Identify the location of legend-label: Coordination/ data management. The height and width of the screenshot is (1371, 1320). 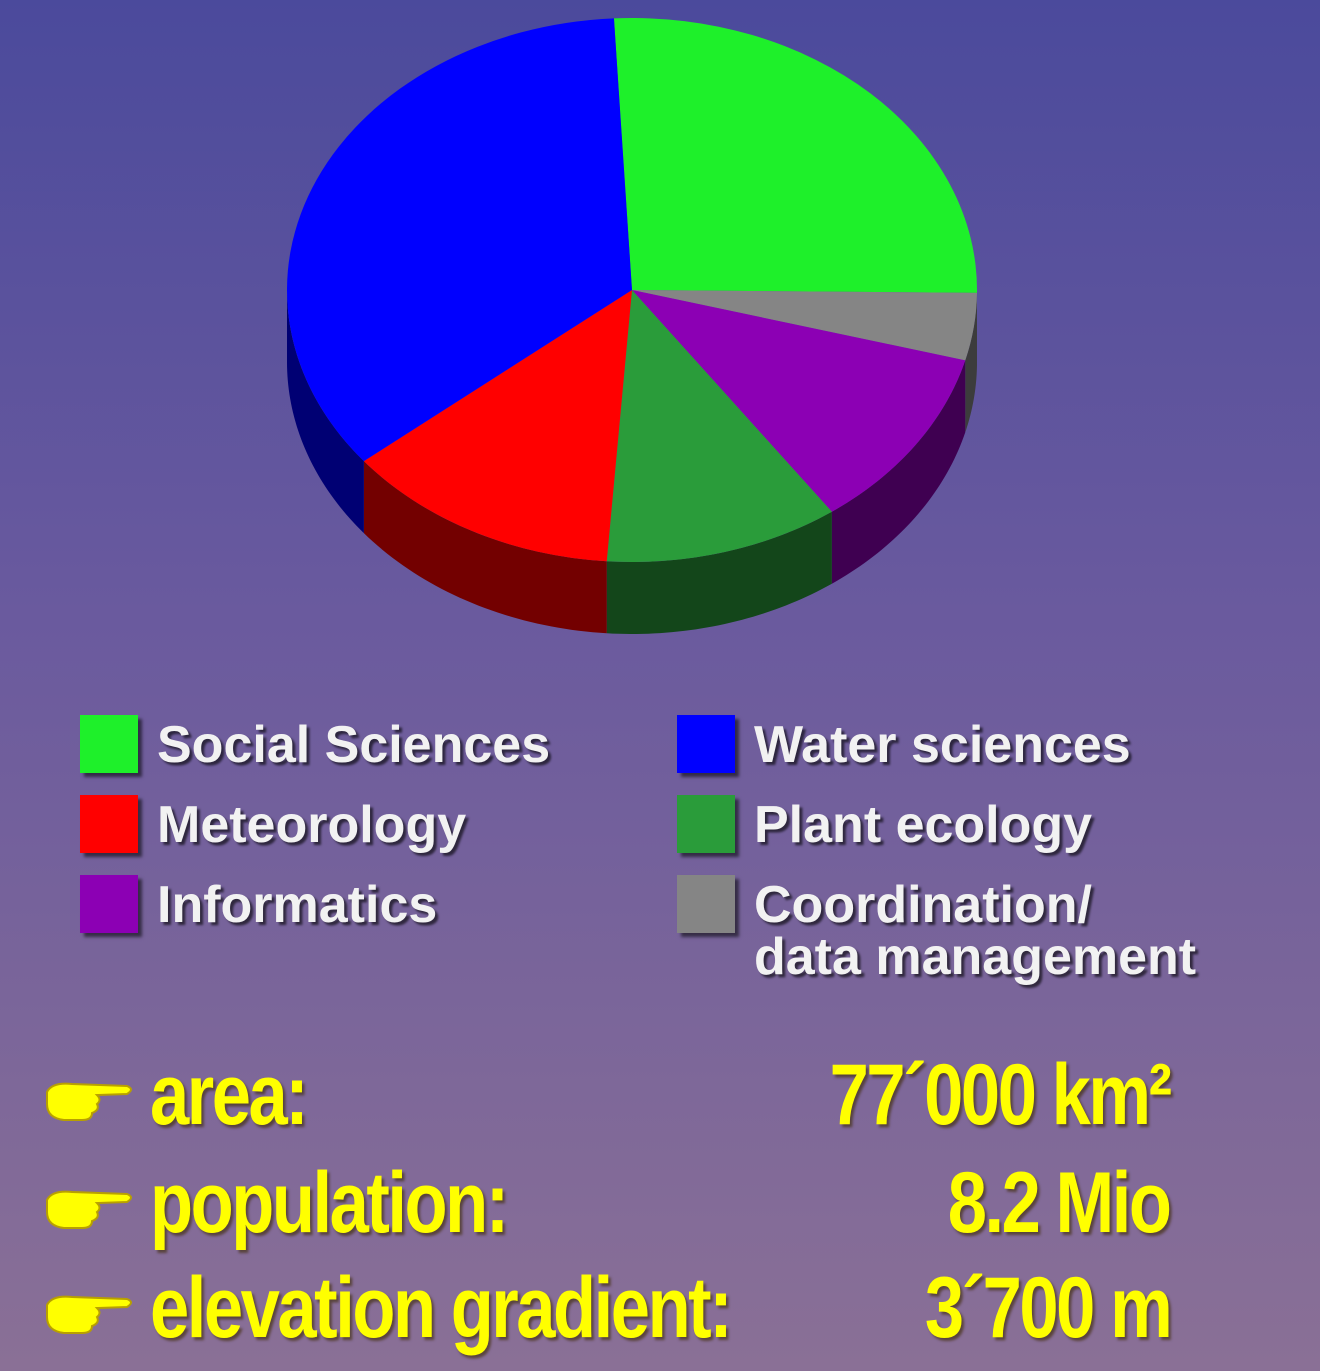
(975, 931).